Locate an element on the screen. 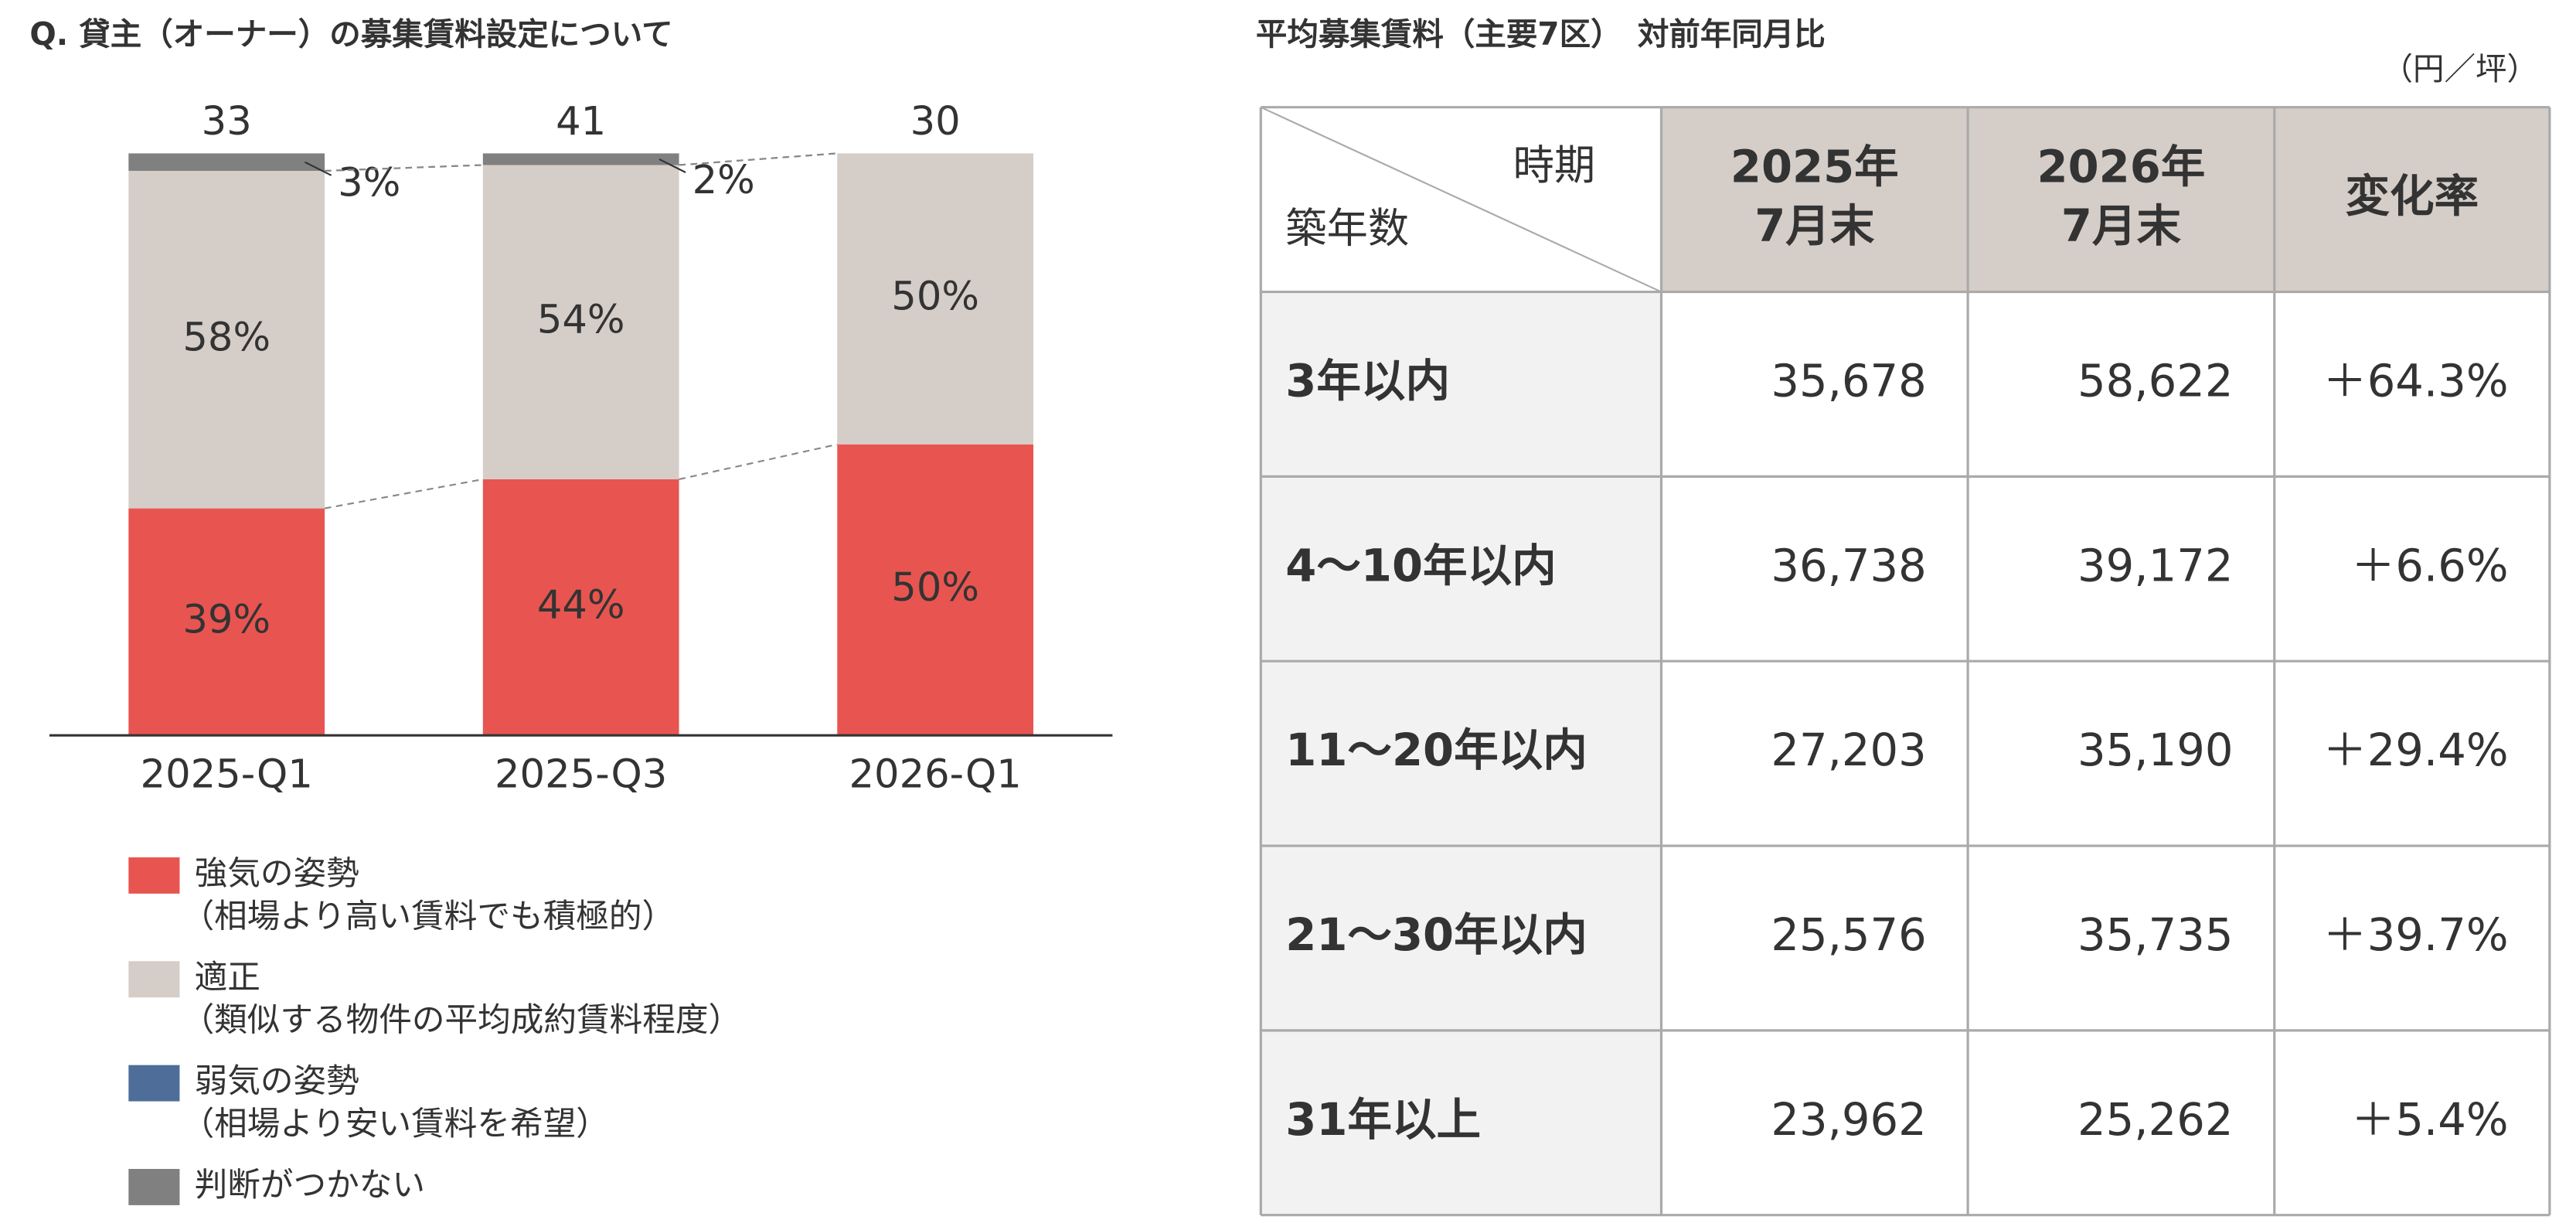  corner-row-label: 築年数 is located at coordinates (1347, 228).